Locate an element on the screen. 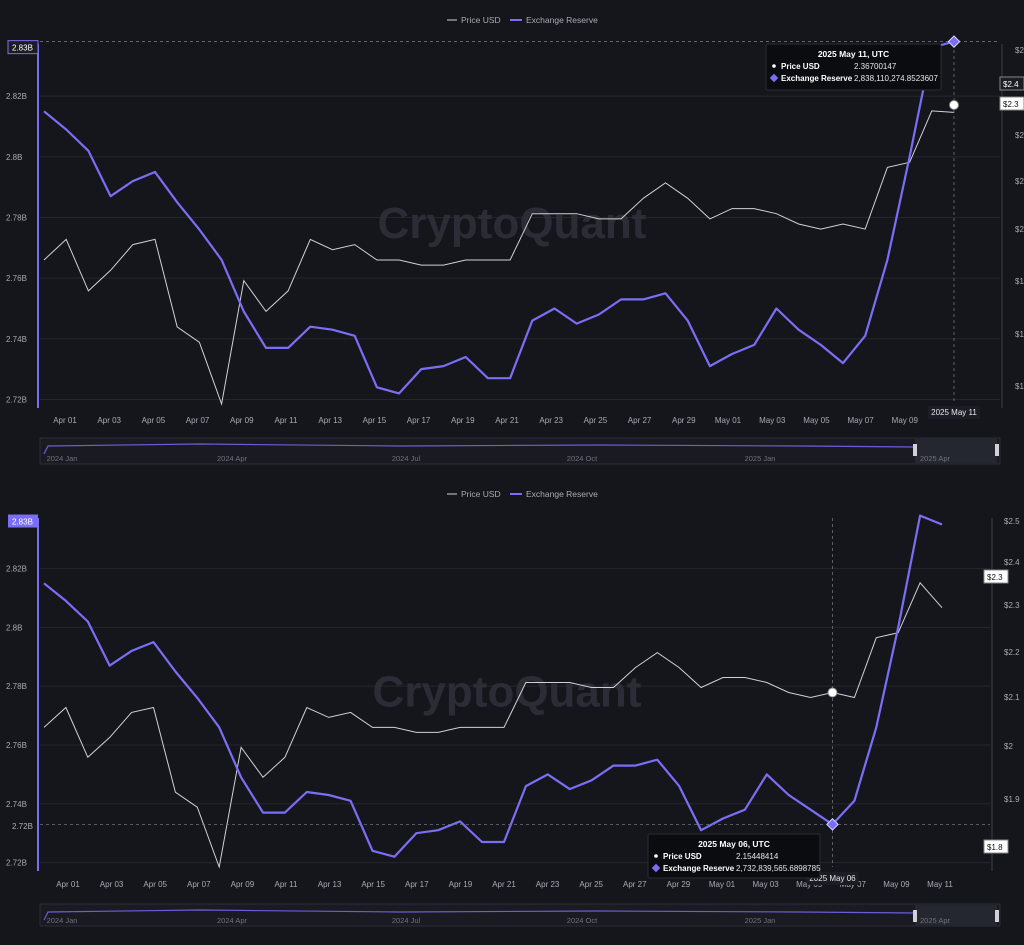  navigator-label: 2024 Apr is located at coordinates (232, 920).